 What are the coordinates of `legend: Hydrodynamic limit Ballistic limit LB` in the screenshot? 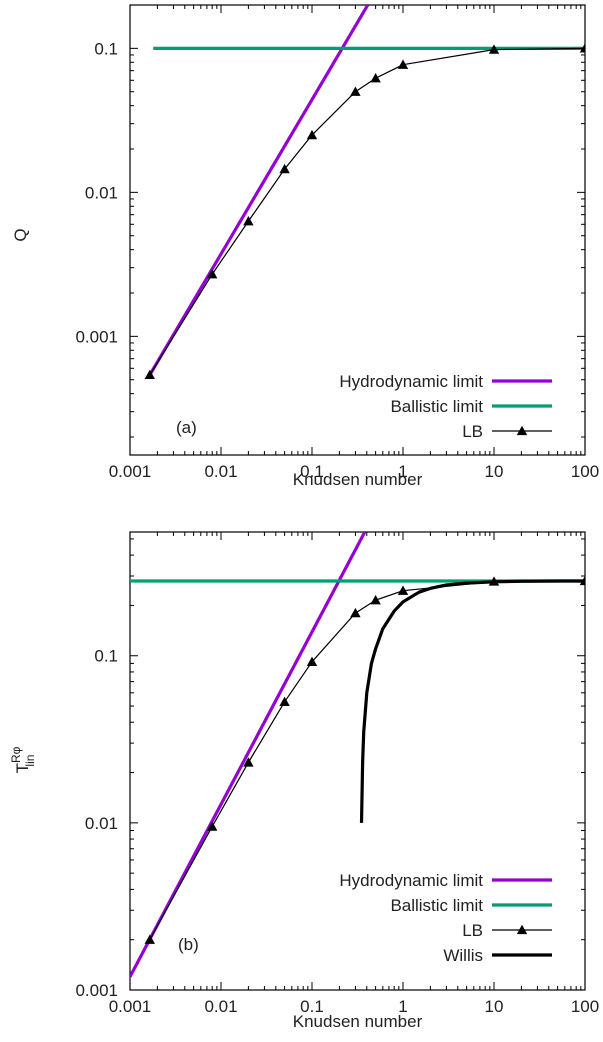 It's located at (445, 406).